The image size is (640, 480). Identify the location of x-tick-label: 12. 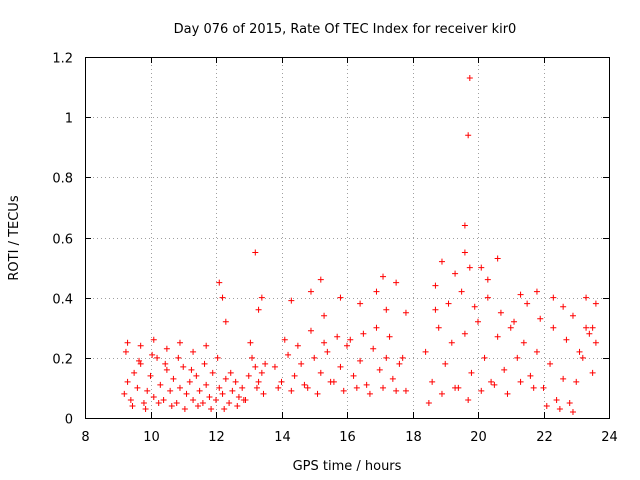
(216, 437).